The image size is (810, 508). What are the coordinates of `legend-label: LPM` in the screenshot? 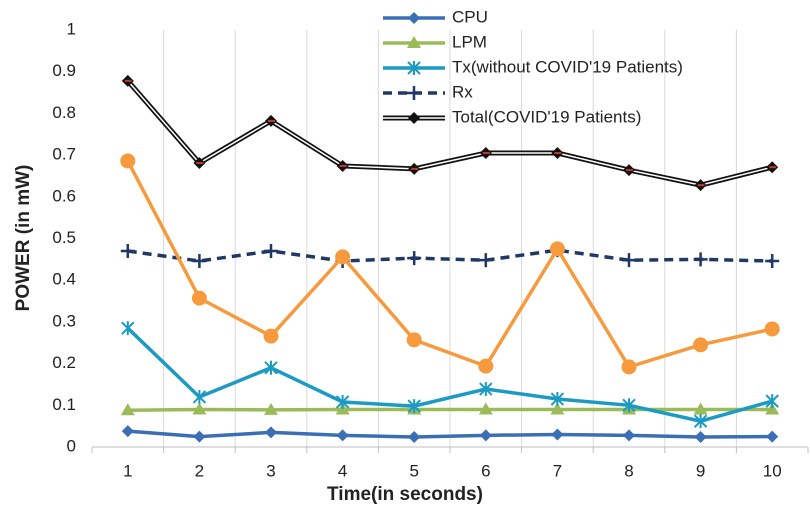 It's located at (469, 41).